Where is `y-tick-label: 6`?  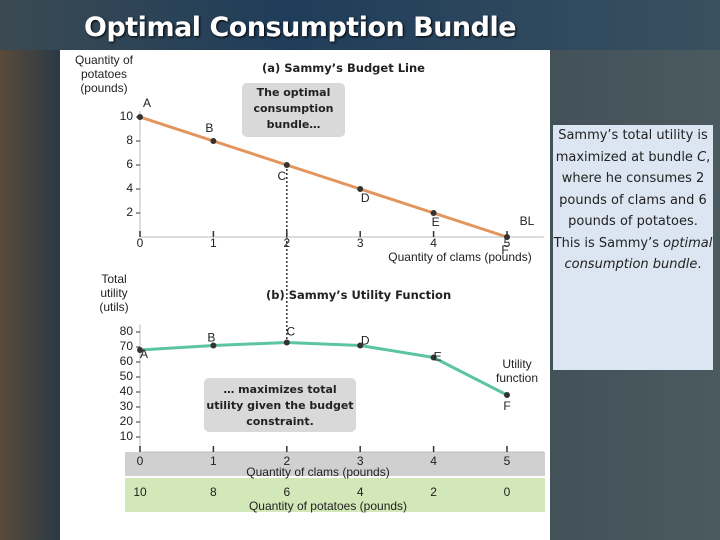
y-tick-label: 6 is located at coordinates (129, 164).